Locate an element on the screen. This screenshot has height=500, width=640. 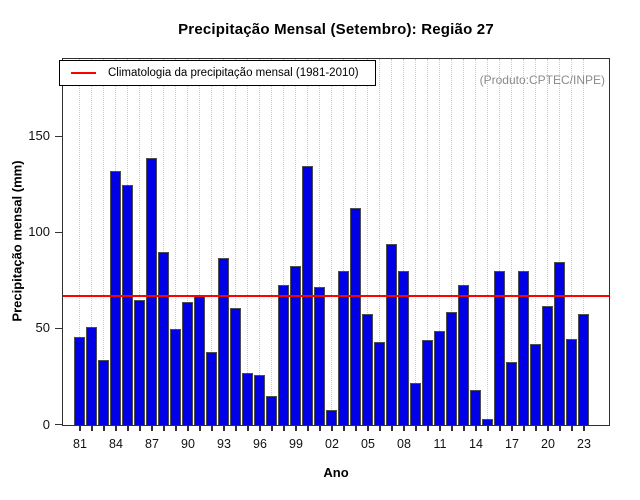
x-tick-label: 81 is located at coordinates (80, 444).